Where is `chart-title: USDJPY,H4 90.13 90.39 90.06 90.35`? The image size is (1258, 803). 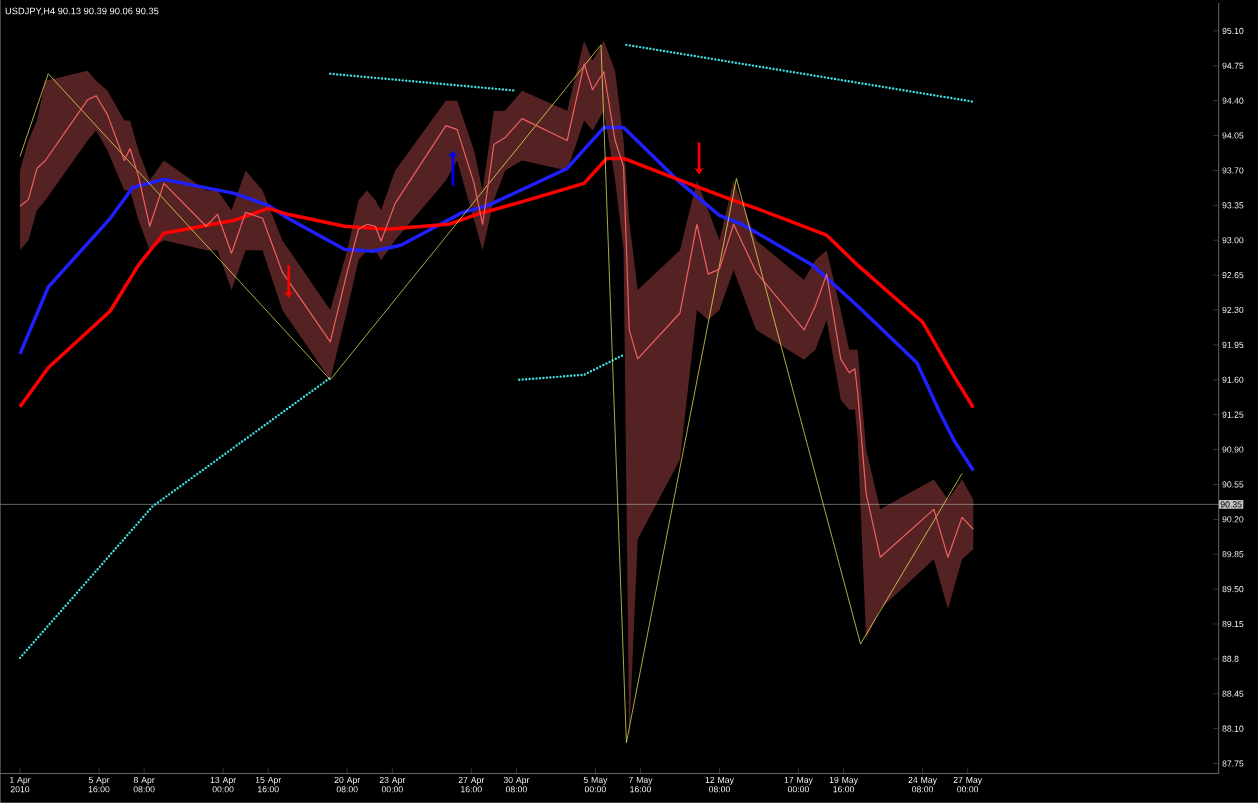 chart-title: USDJPY,H4 90.13 90.39 90.06 90.35 is located at coordinates (82, 11).